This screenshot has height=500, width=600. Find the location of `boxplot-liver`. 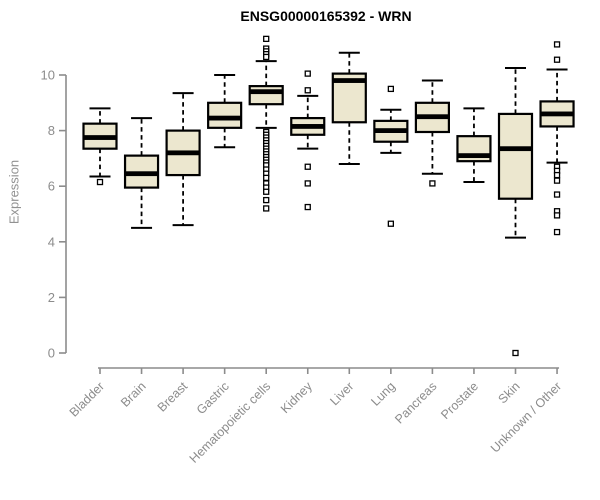

boxplot-liver is located at coordinates (349, 108).